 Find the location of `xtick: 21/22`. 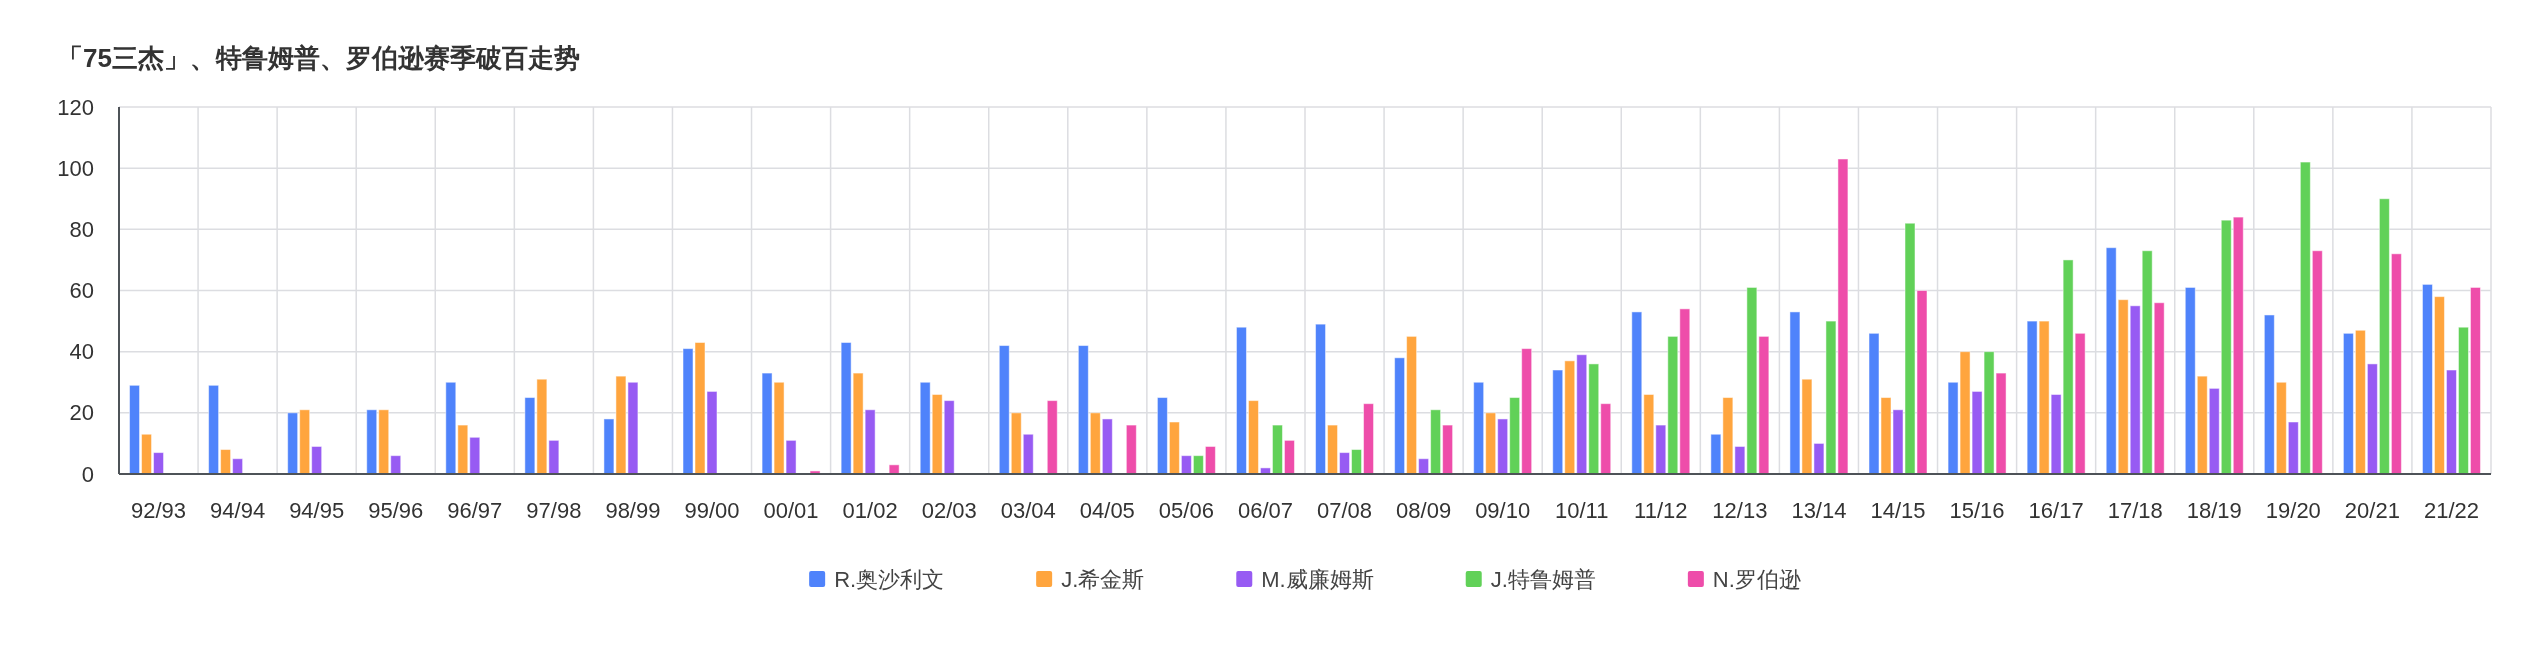

xtick: 21/22 is located at coordinates (2451, 510).